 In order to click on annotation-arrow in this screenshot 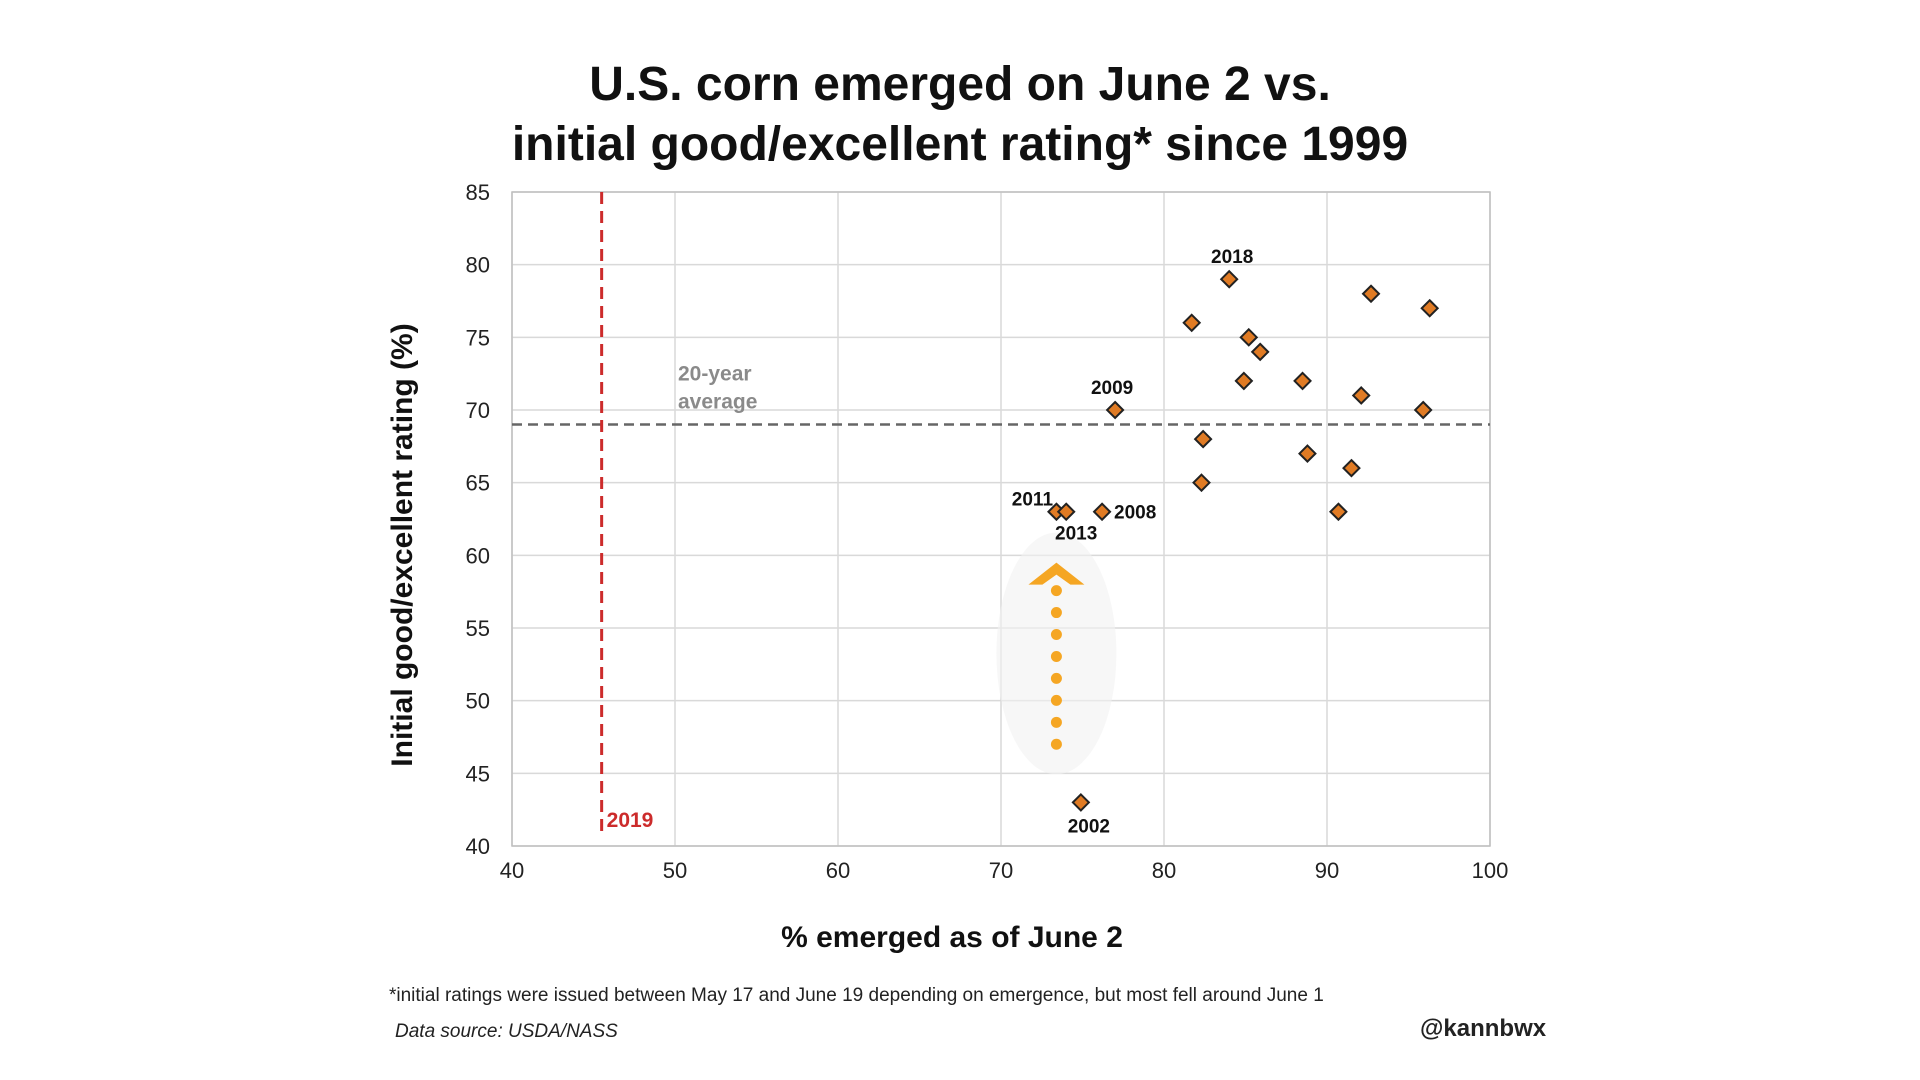, I will do `click(1056, 653)`.